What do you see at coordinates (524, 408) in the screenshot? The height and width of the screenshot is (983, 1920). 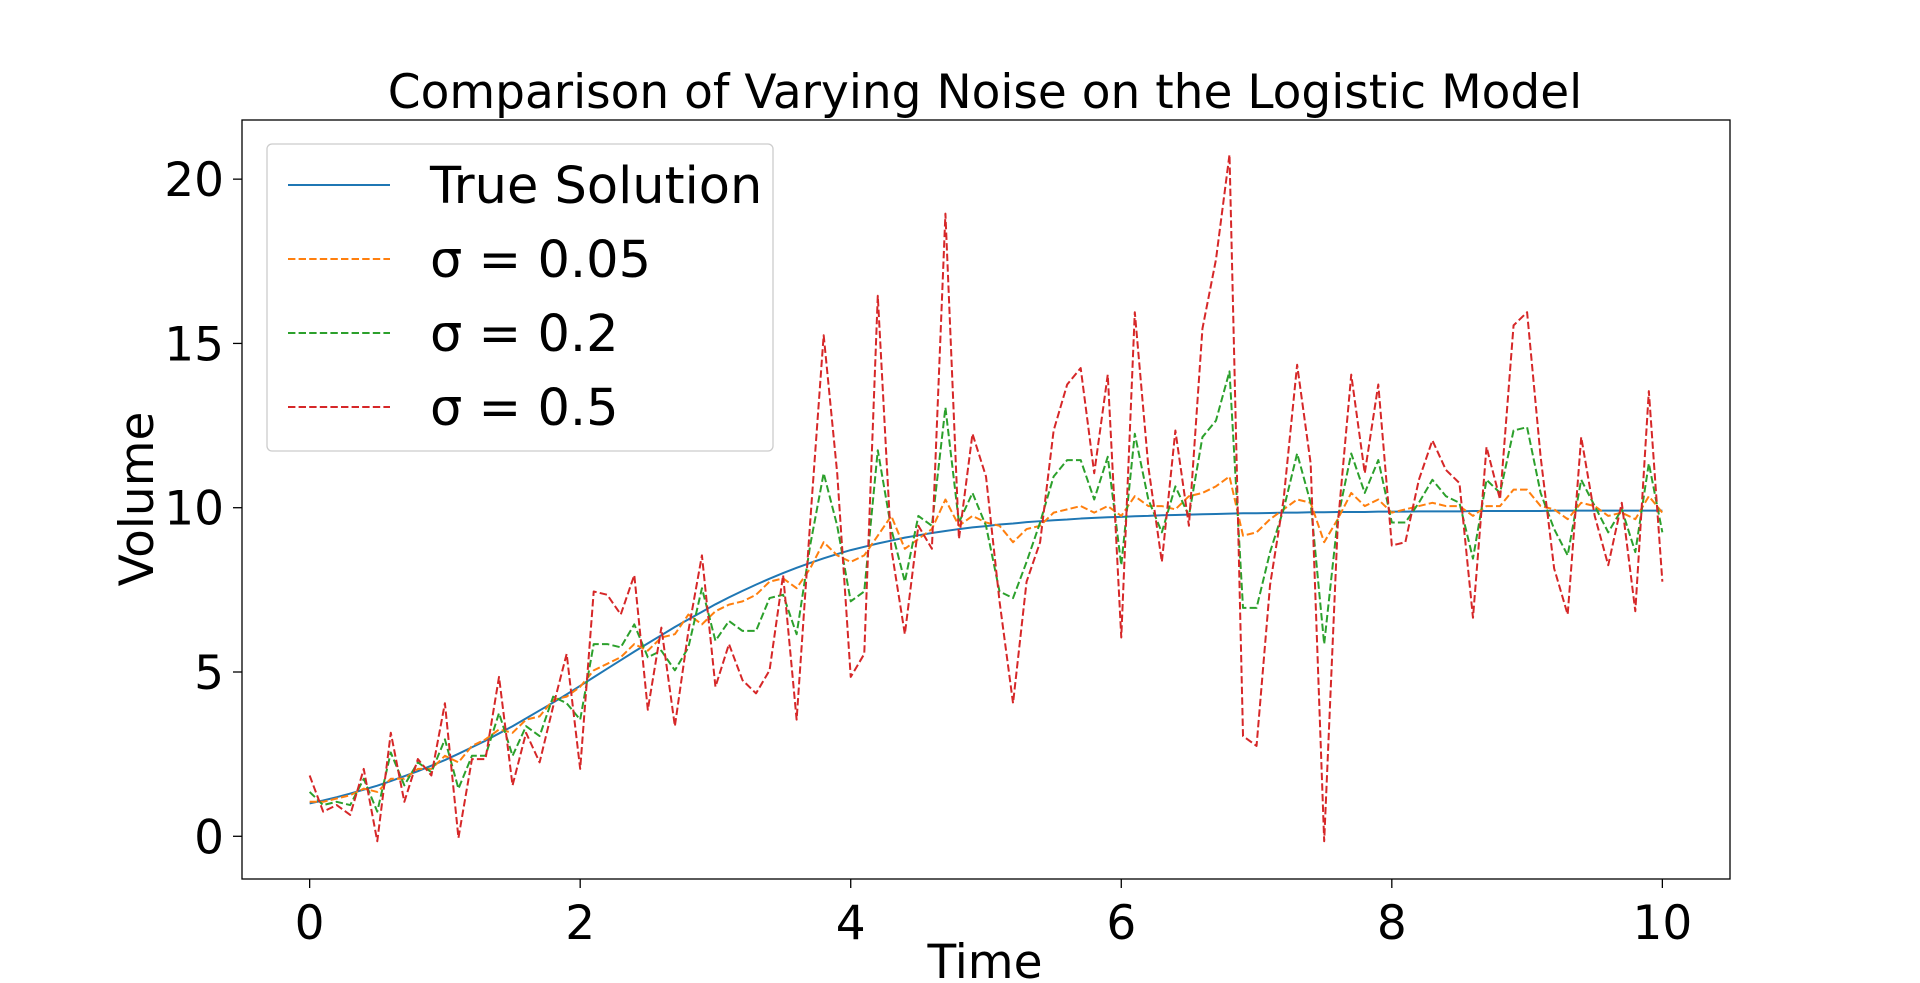 I see `legend-label-3: σ = 0.5` at bounding box center [524, 408].